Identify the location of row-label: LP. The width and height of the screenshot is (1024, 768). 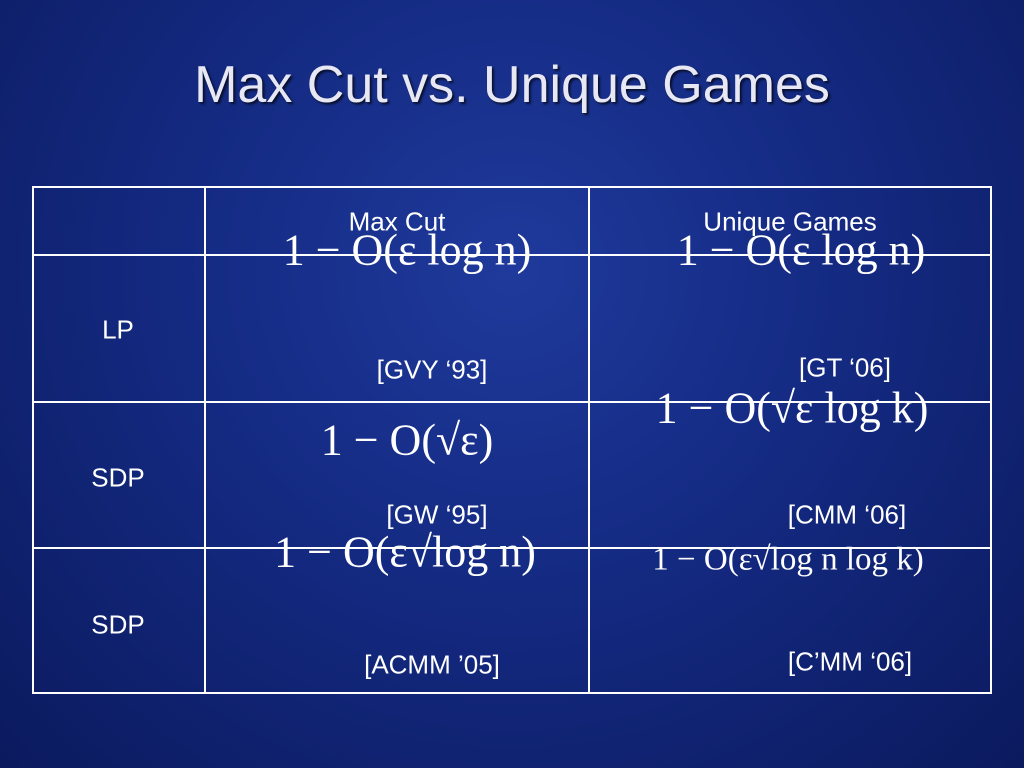
(118, 329).